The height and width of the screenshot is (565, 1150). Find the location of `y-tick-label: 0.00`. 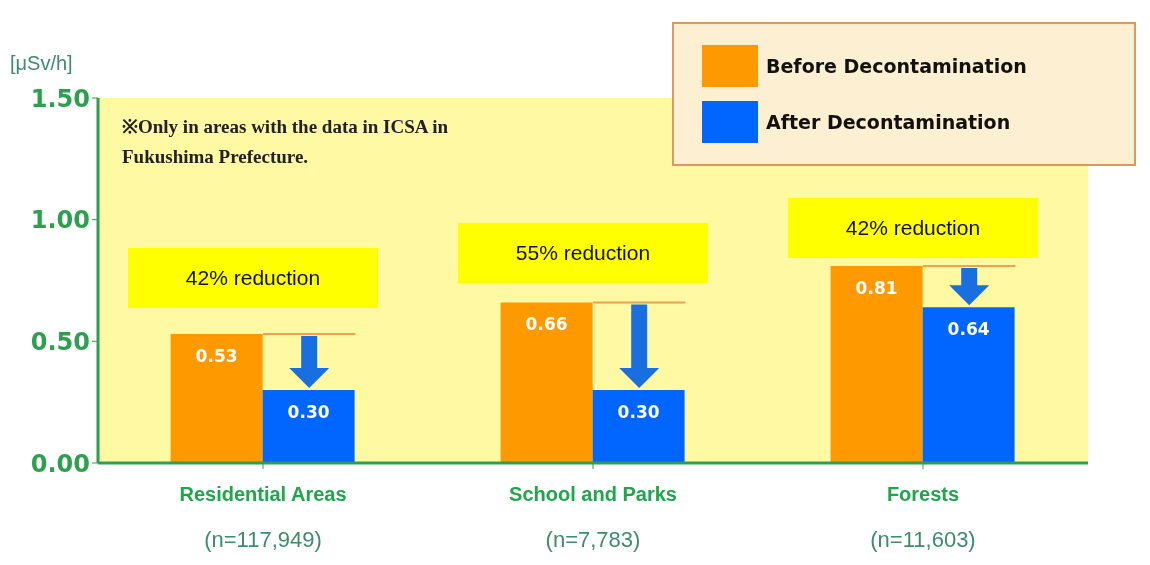

y-tick-label: 0.00 is located at coordinates (60, 463).